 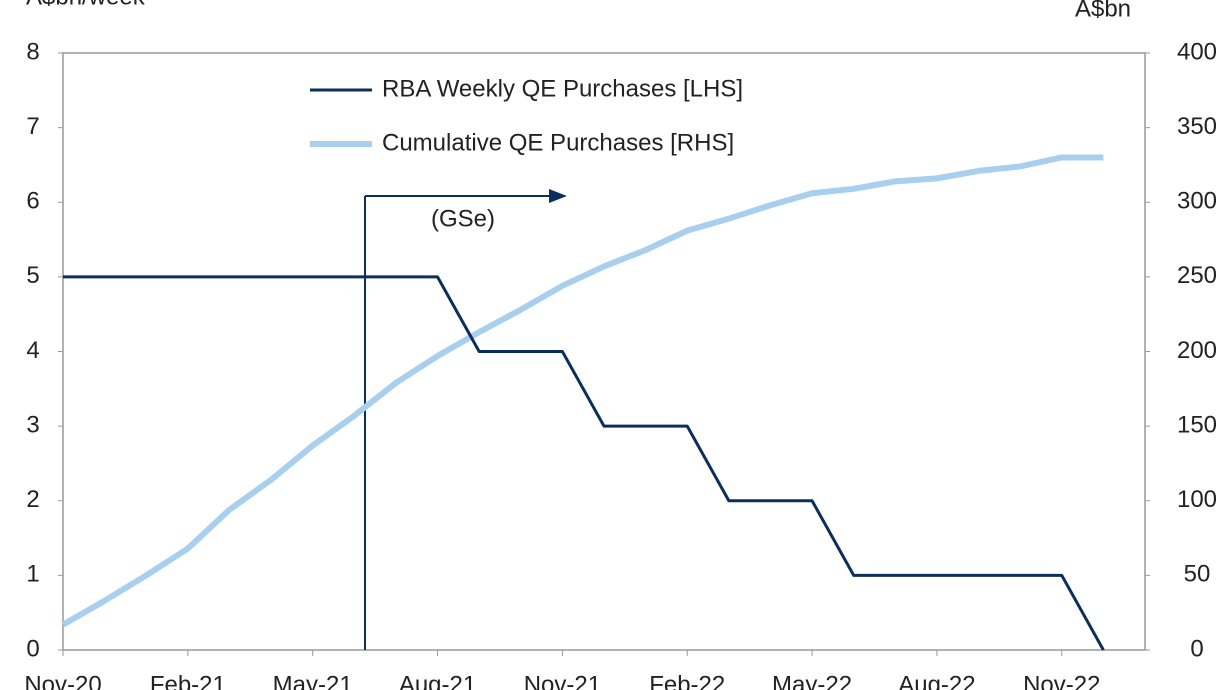 What do you see at coordinates (1103, 11) in the screenshot?
I see `y2-axis-label: A$bn` at bounding box center [1103, 11].